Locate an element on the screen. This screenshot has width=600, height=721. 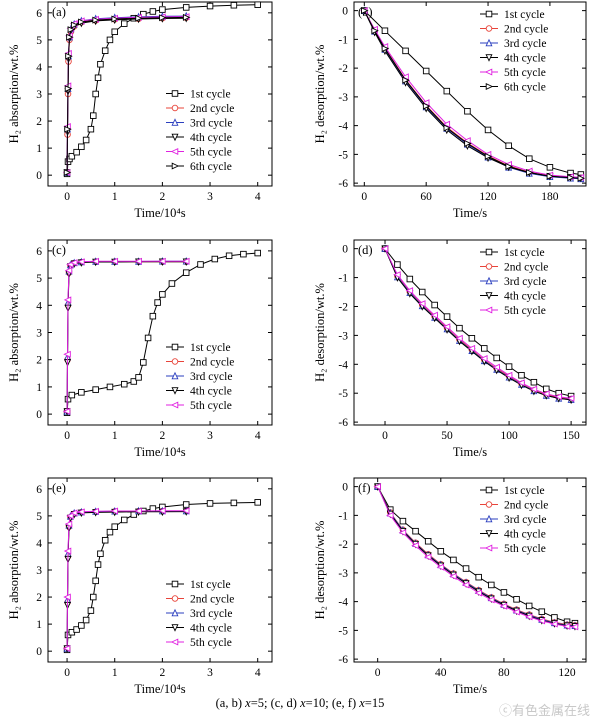
series-4th-cycle is located at coordinates (472, 95).